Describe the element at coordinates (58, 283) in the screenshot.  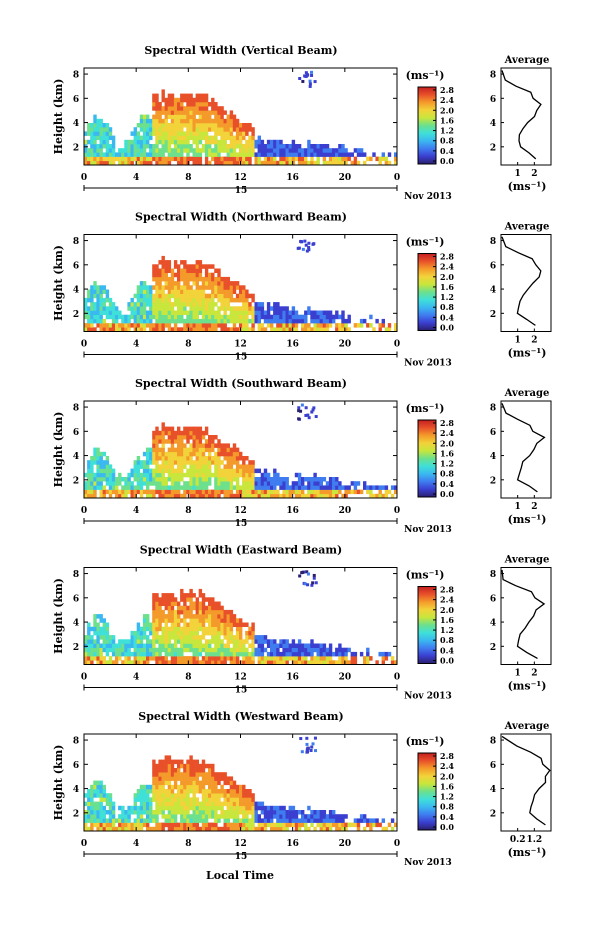
I see `y-axis-label: Height (km)` at that location.